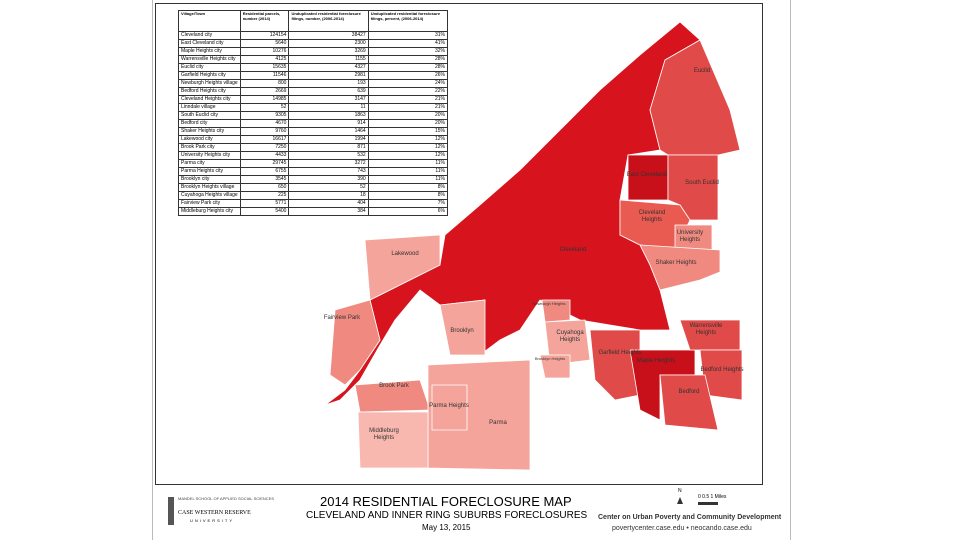  I want to click on table-row: Cleveland city 124154 38427 31%, so click(313, 35).